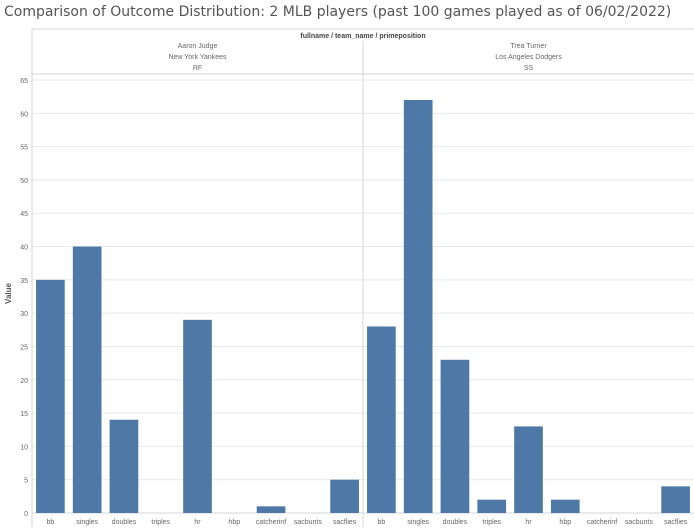  I want to click on panel-fullname: Trea Turner, so click(528, 46).